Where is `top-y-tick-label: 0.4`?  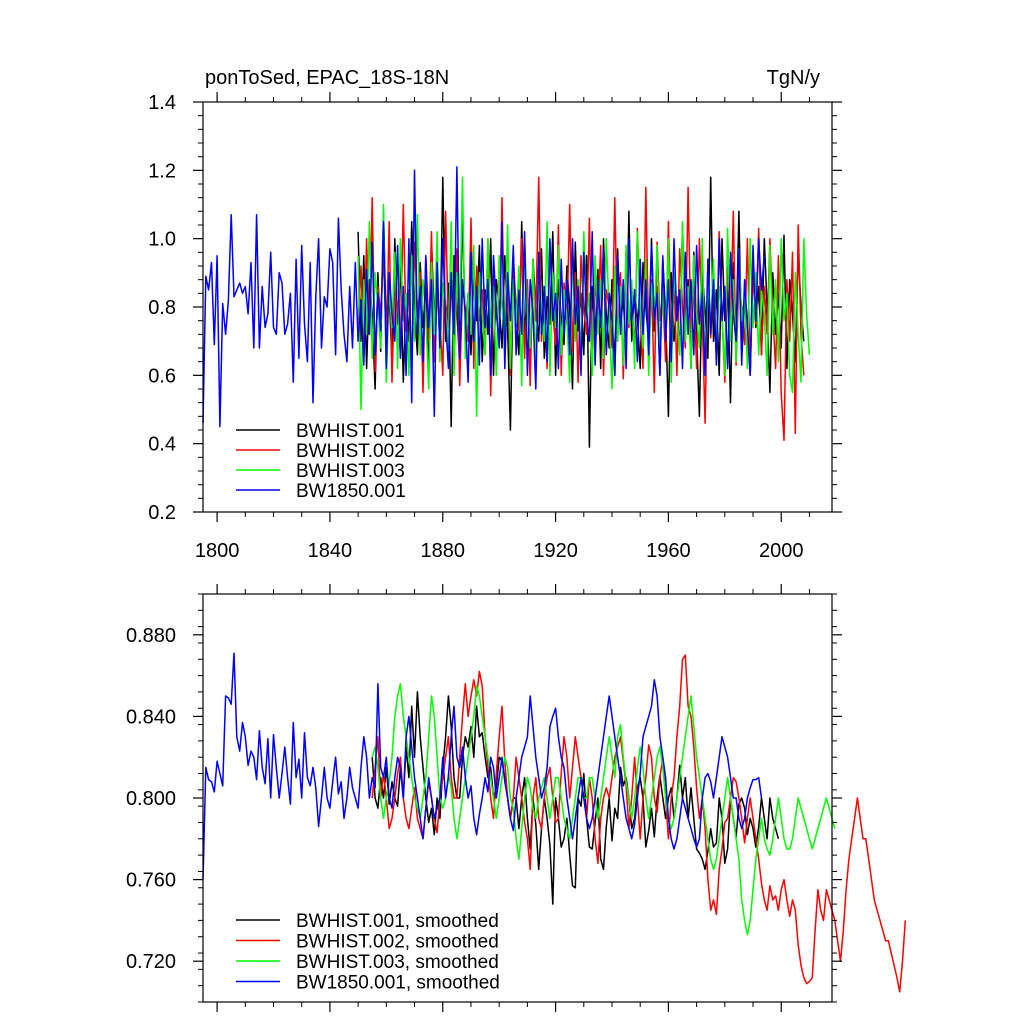 top-y-tick-label: 0.4 is located at coordinates (162, 445).